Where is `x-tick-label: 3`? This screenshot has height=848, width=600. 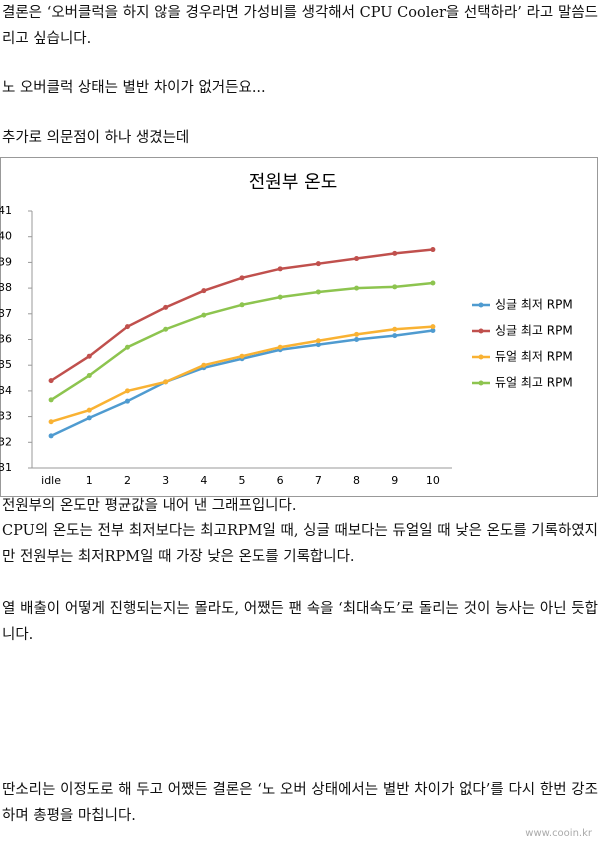
x-tick-label: 3 is located at coordinates (165, 480).